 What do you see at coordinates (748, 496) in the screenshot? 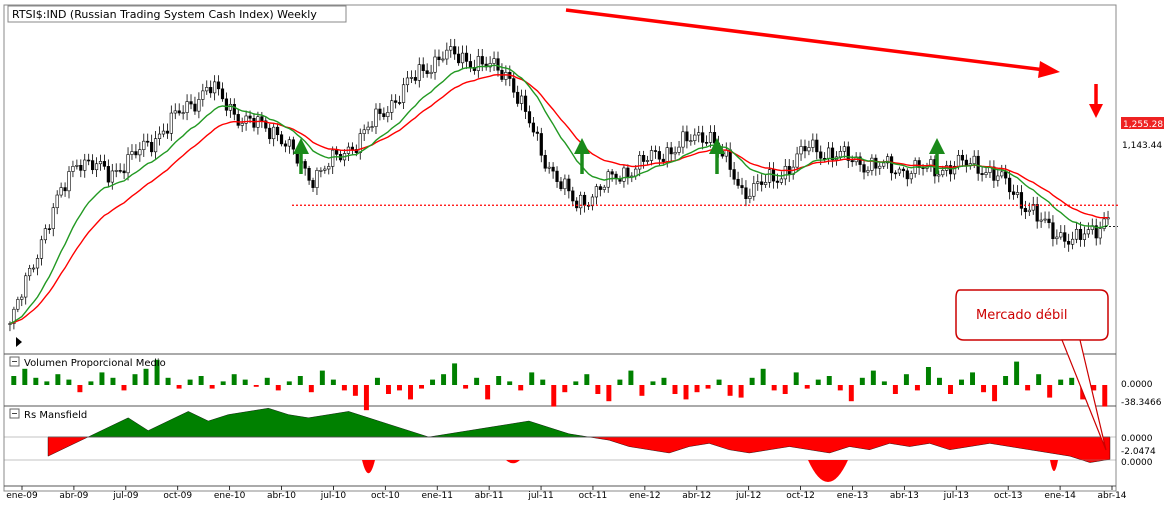
I see `x-tick-label: jul-12` at bounding box center [748, 496].